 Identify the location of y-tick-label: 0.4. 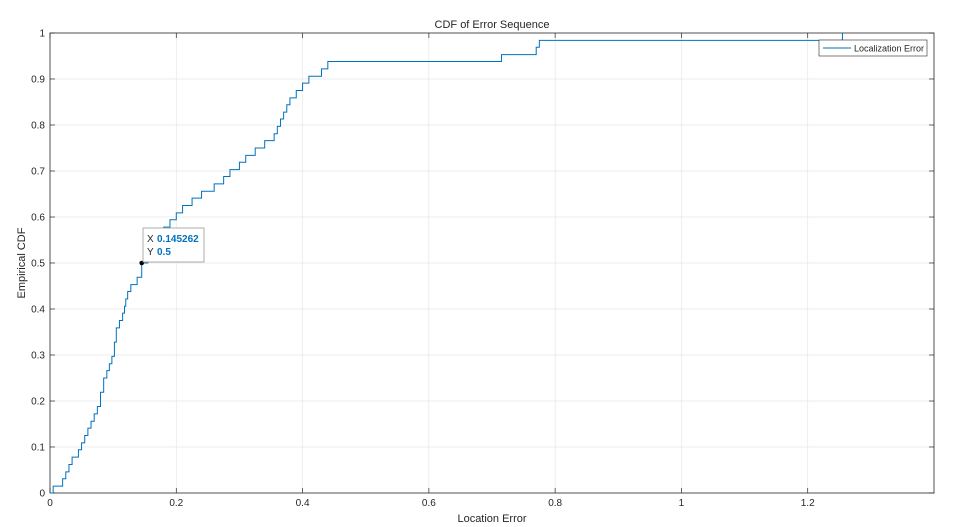
(38, 310).